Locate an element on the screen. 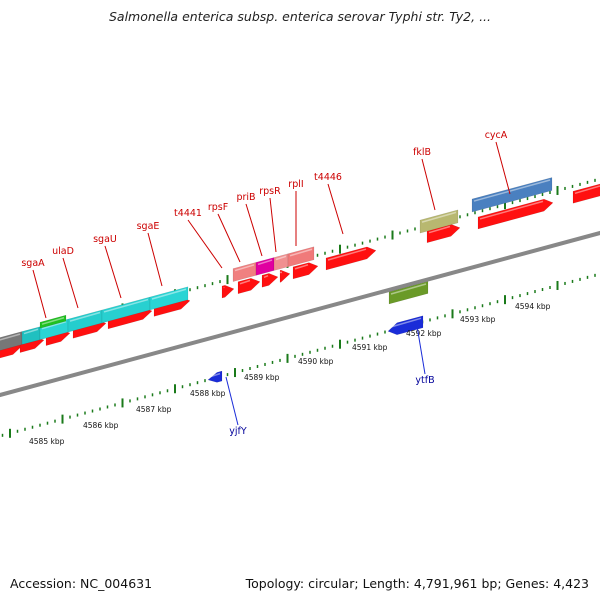 This screenshot has width=600, height=600. coordinate-label: 4591 kbp is located at coordinates (370, 347).